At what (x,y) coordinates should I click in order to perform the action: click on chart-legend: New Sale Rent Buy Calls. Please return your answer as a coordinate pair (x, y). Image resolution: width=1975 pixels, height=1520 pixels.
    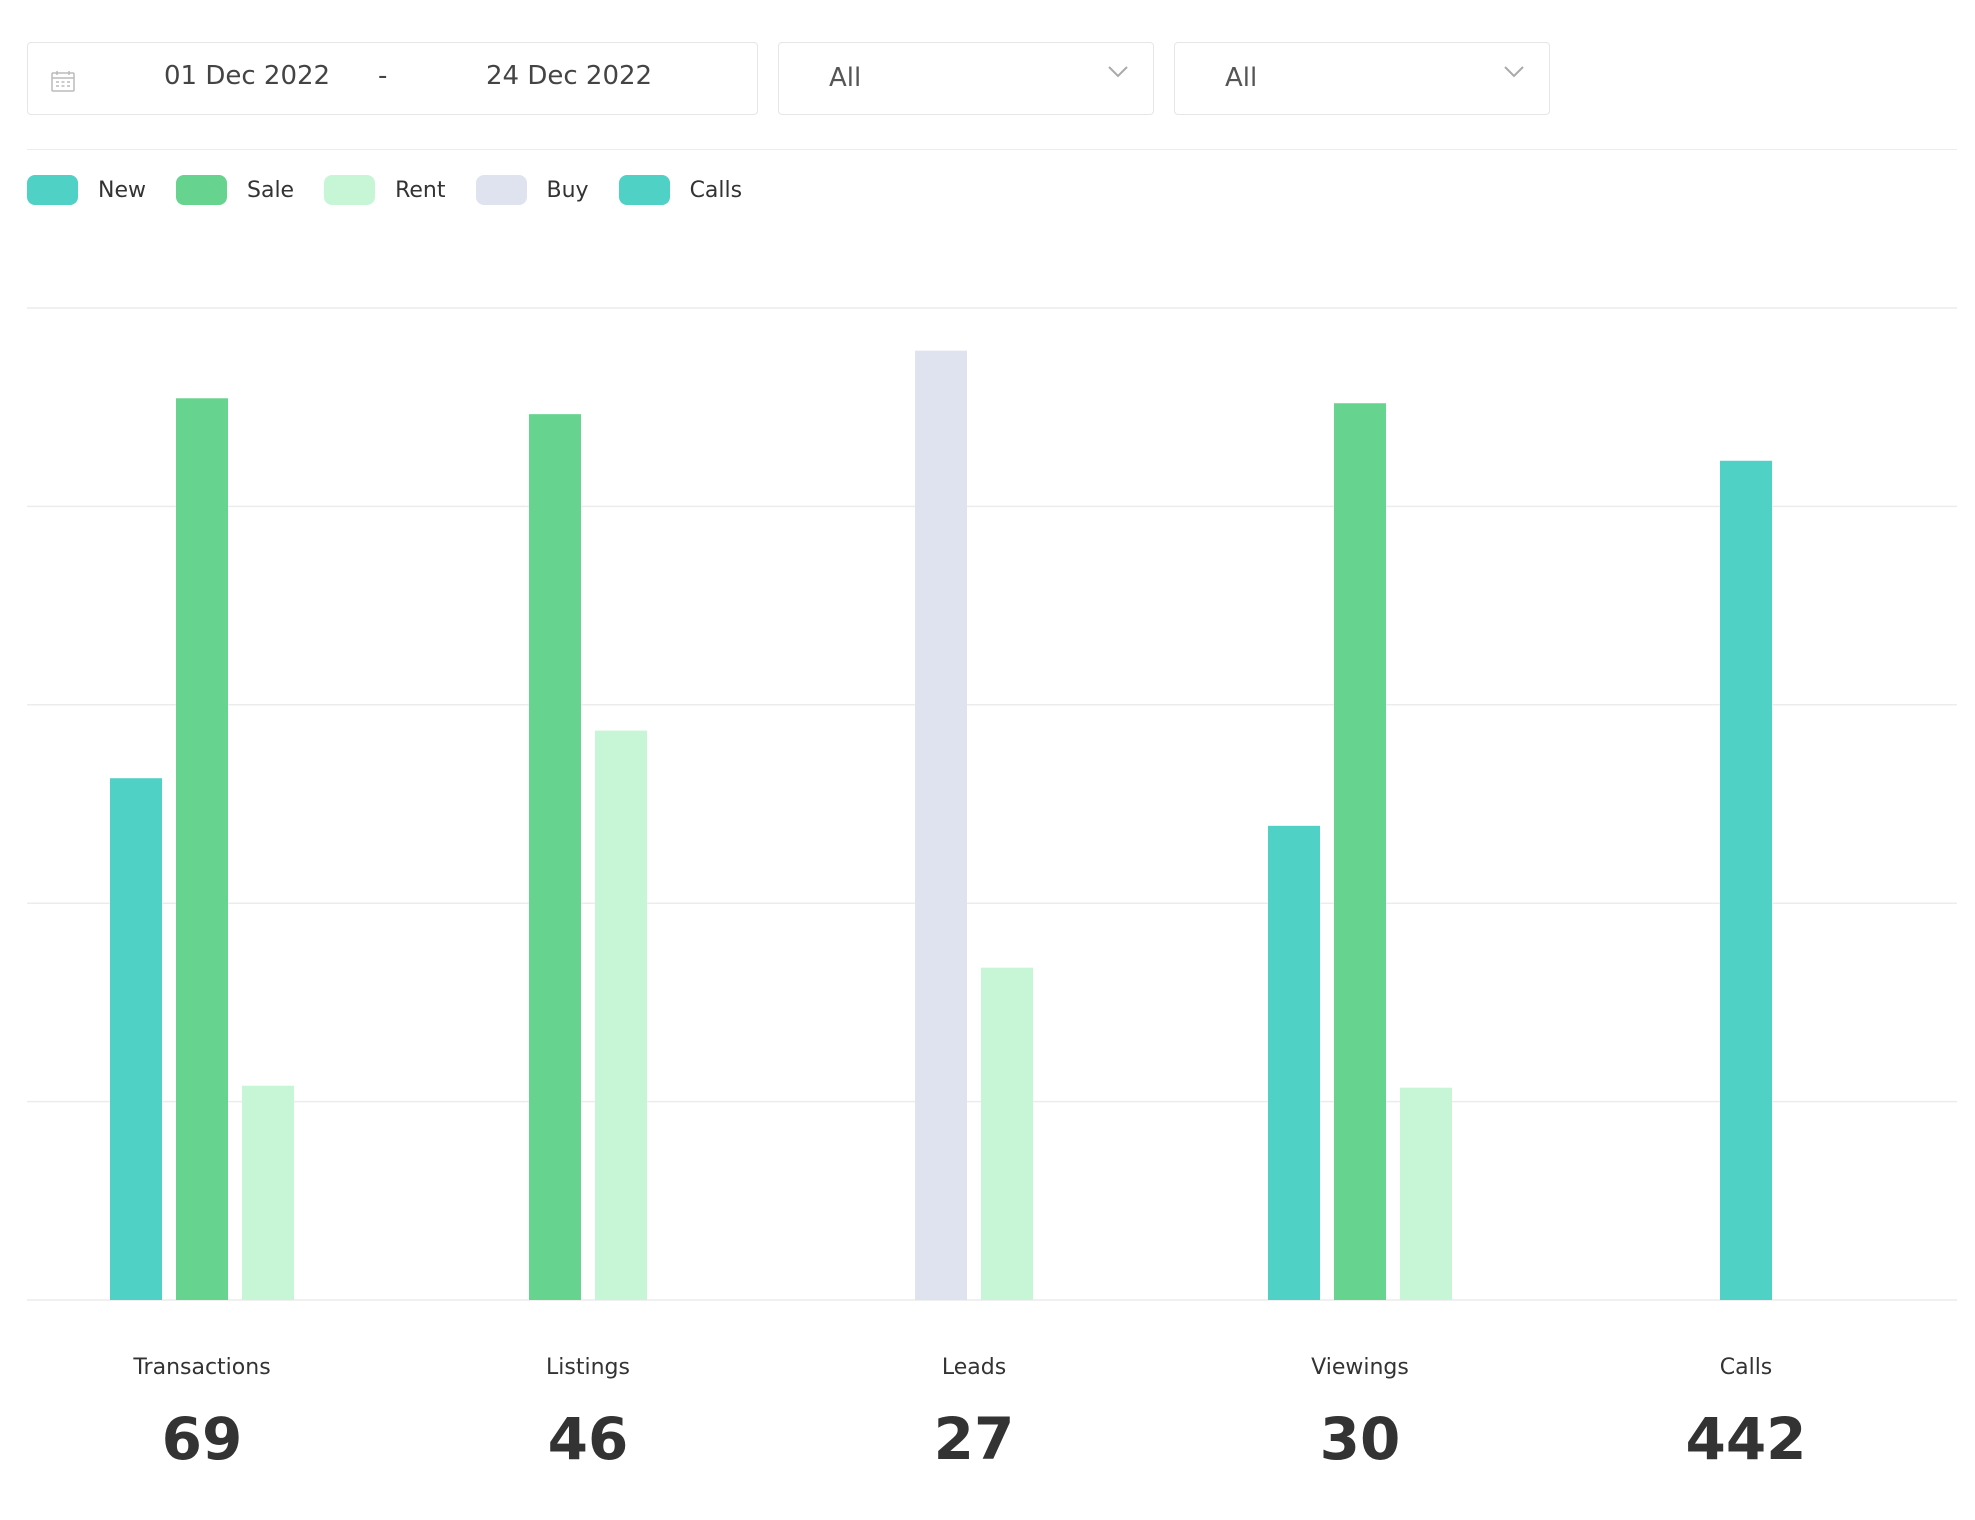
    Looking at the image, I should click on (399, 190).